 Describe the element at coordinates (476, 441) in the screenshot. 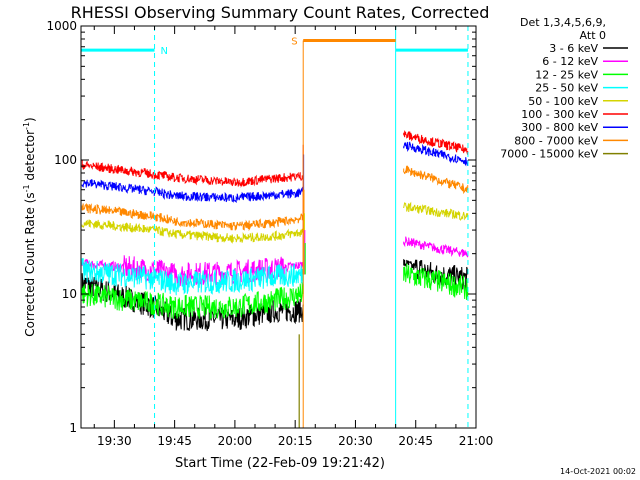

I see `x-tick-label: 21:00` at that location.